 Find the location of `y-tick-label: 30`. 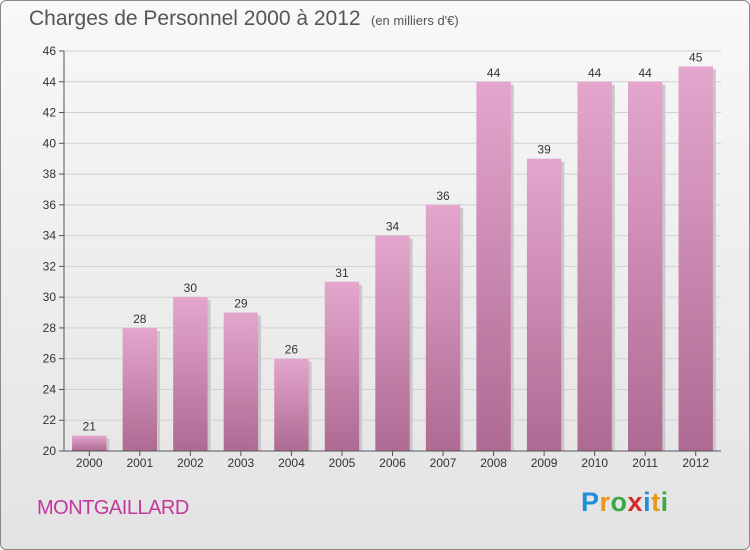

y-tick-label: 30 is located at coordinates (50, 297).